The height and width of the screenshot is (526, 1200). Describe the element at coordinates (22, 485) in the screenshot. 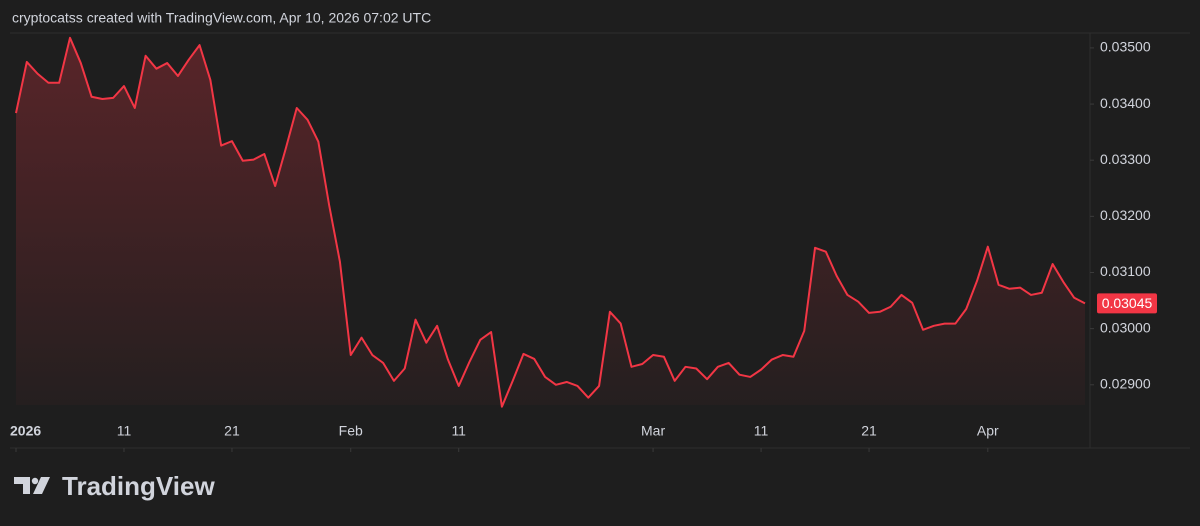

I see `logo-mark` at that location.